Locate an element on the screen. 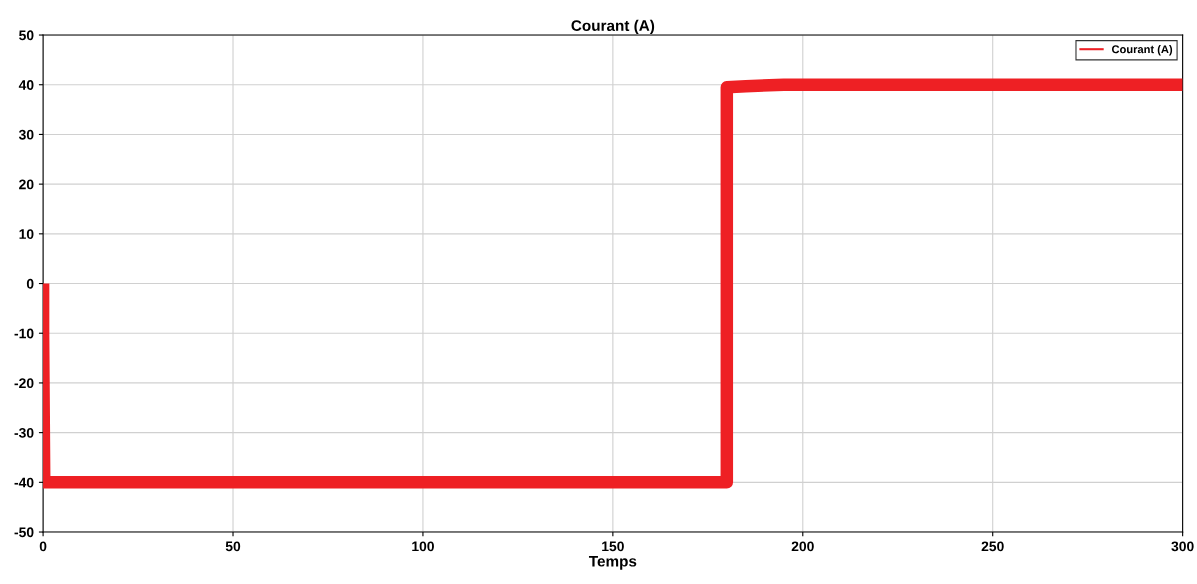 This screenshot has height=584, width=1197. x-tick-label: 150 is located at coordinates (613, 546).